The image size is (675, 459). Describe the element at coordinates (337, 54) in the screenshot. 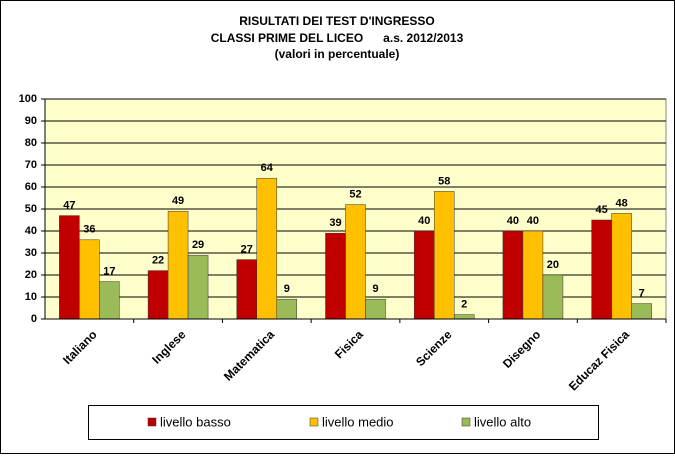

I see `chart-note: (valori in percentuale)` at that location.